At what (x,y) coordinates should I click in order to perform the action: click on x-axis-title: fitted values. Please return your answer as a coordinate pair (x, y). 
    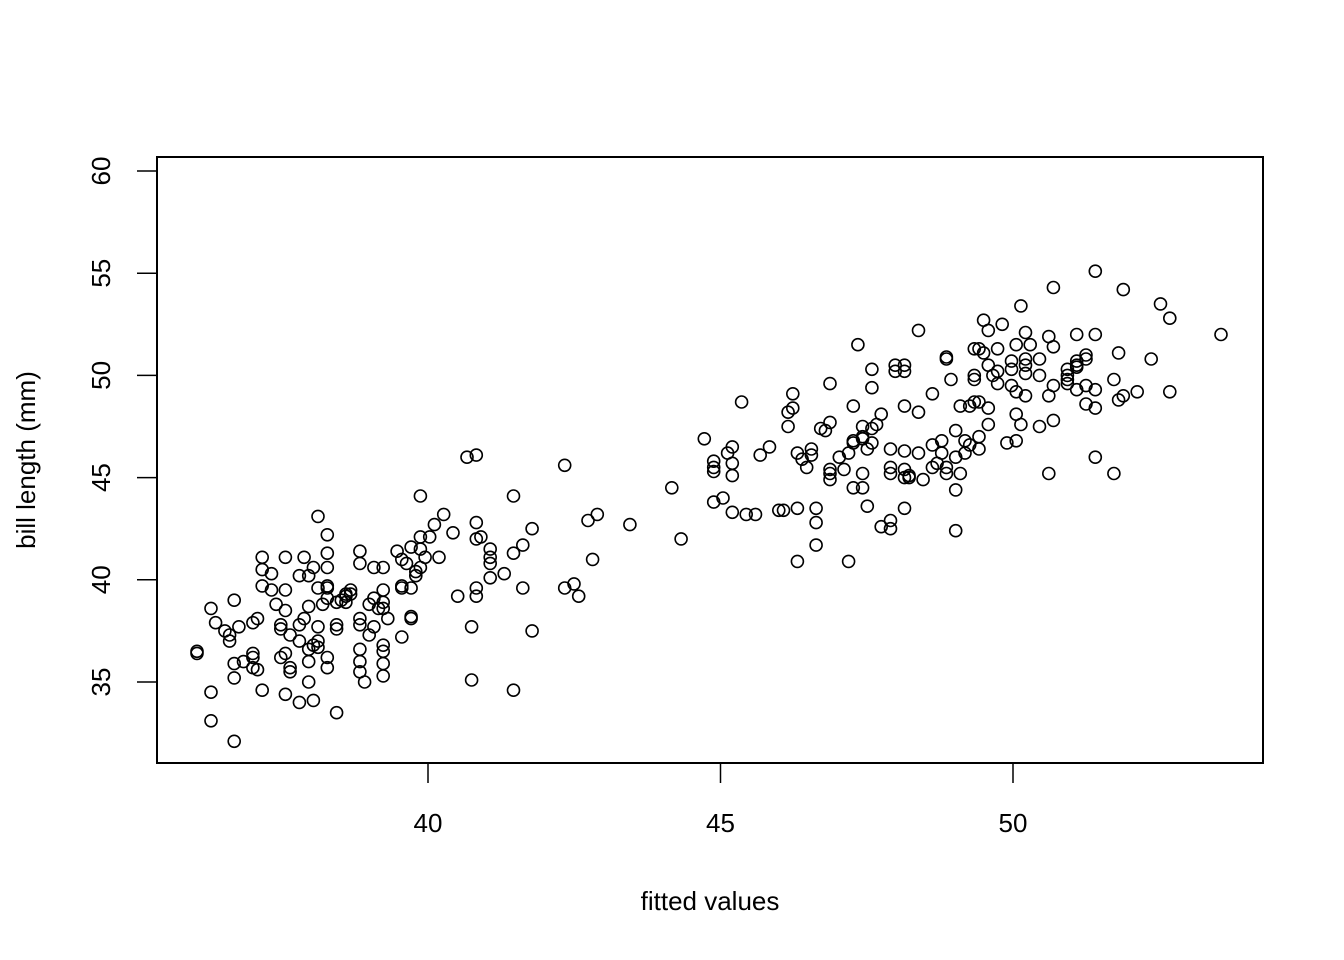
    Looking at the image, I should click on (710, 901).